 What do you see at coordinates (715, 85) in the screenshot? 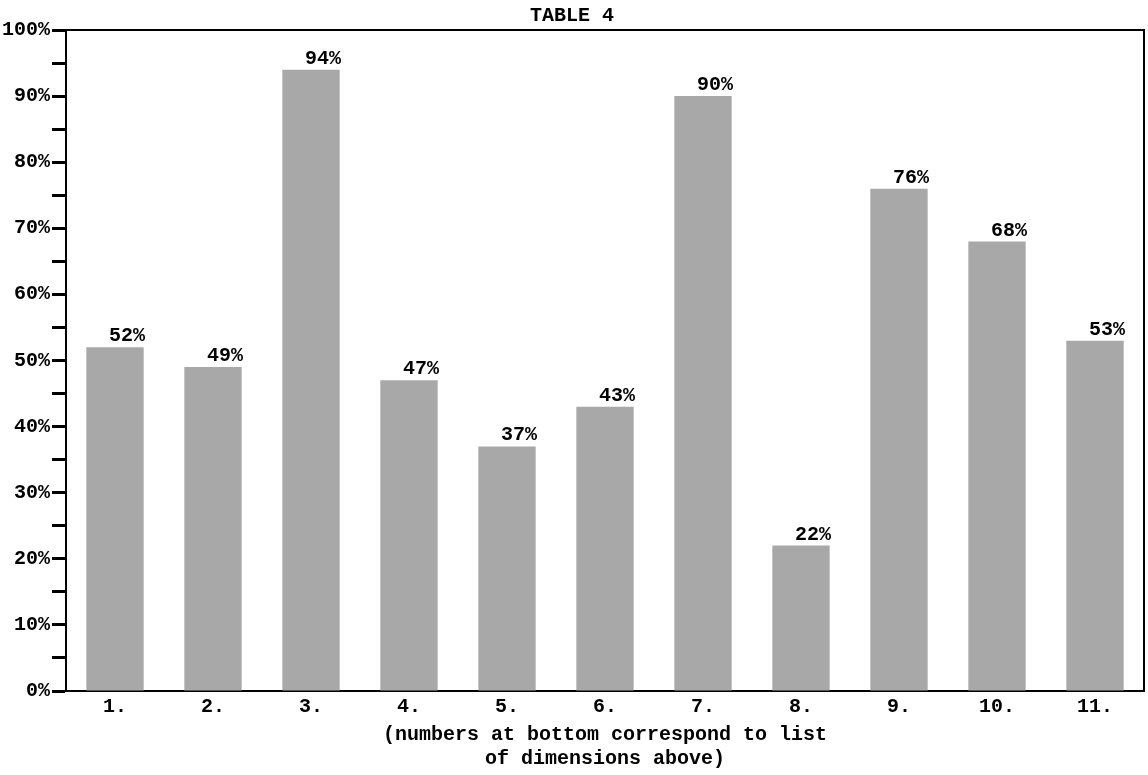
I see `data-label: 90%` at bounding box center [715, 85].